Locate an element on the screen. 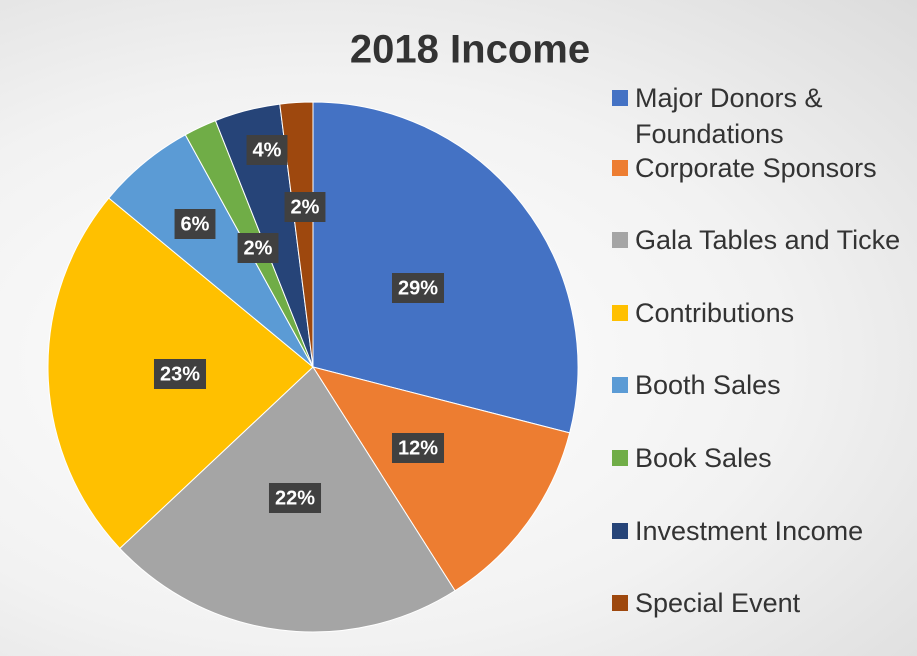  data-label: 12% is located at coordinates (418, 448).